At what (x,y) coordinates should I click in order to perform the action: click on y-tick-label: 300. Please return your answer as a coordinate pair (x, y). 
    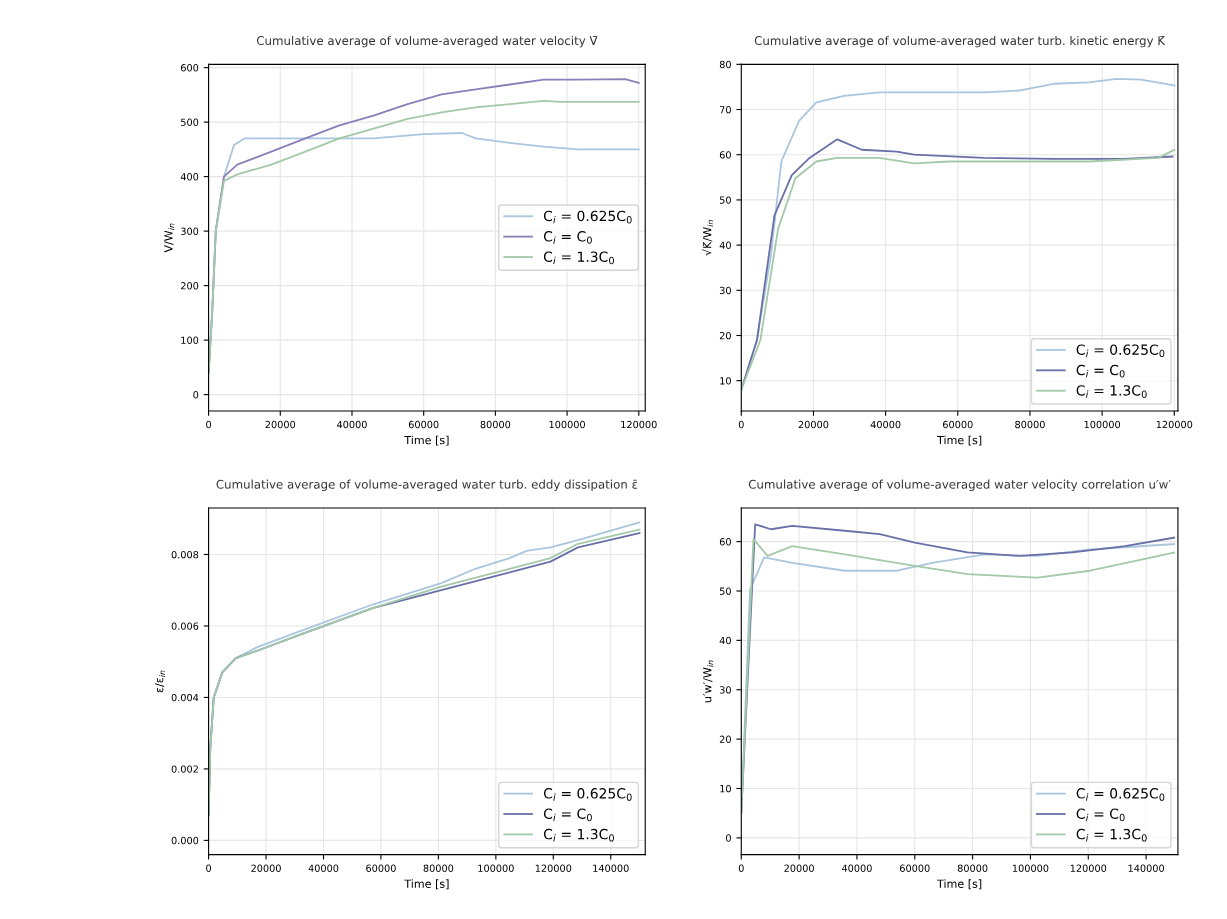
    Looking at the image, I should click on (190, 231).